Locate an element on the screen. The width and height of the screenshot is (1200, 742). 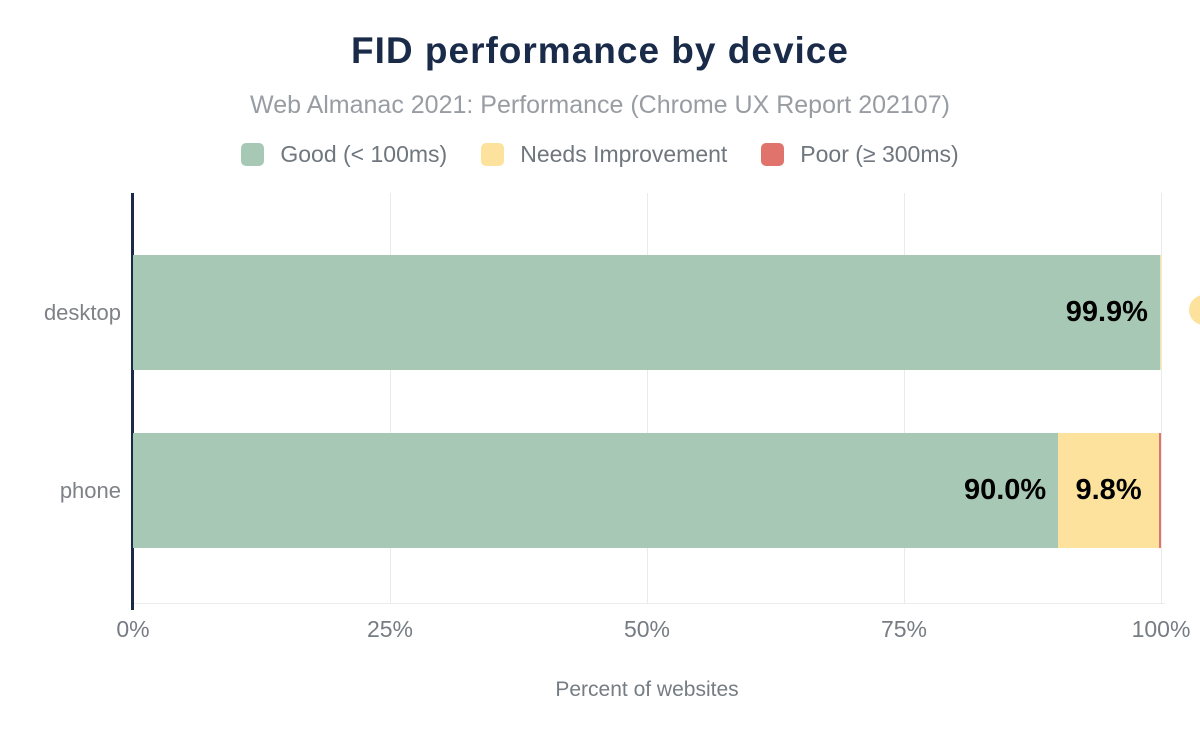
clipped-label-marker-icon is located at coordinates (1194, 310).